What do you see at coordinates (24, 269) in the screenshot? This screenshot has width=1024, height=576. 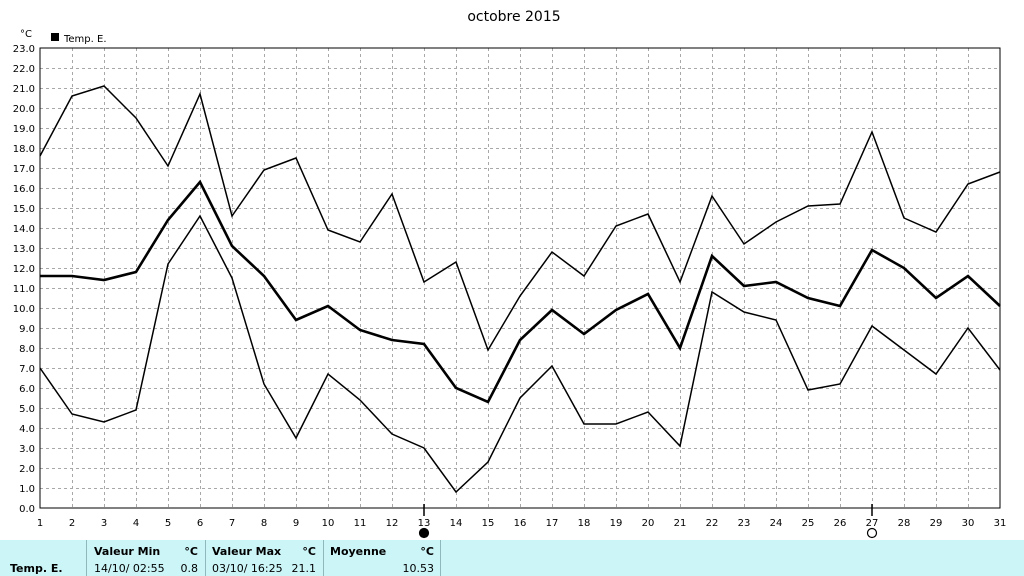 I see `y-tick-label: 12.0` at bounding box center [24, 269].